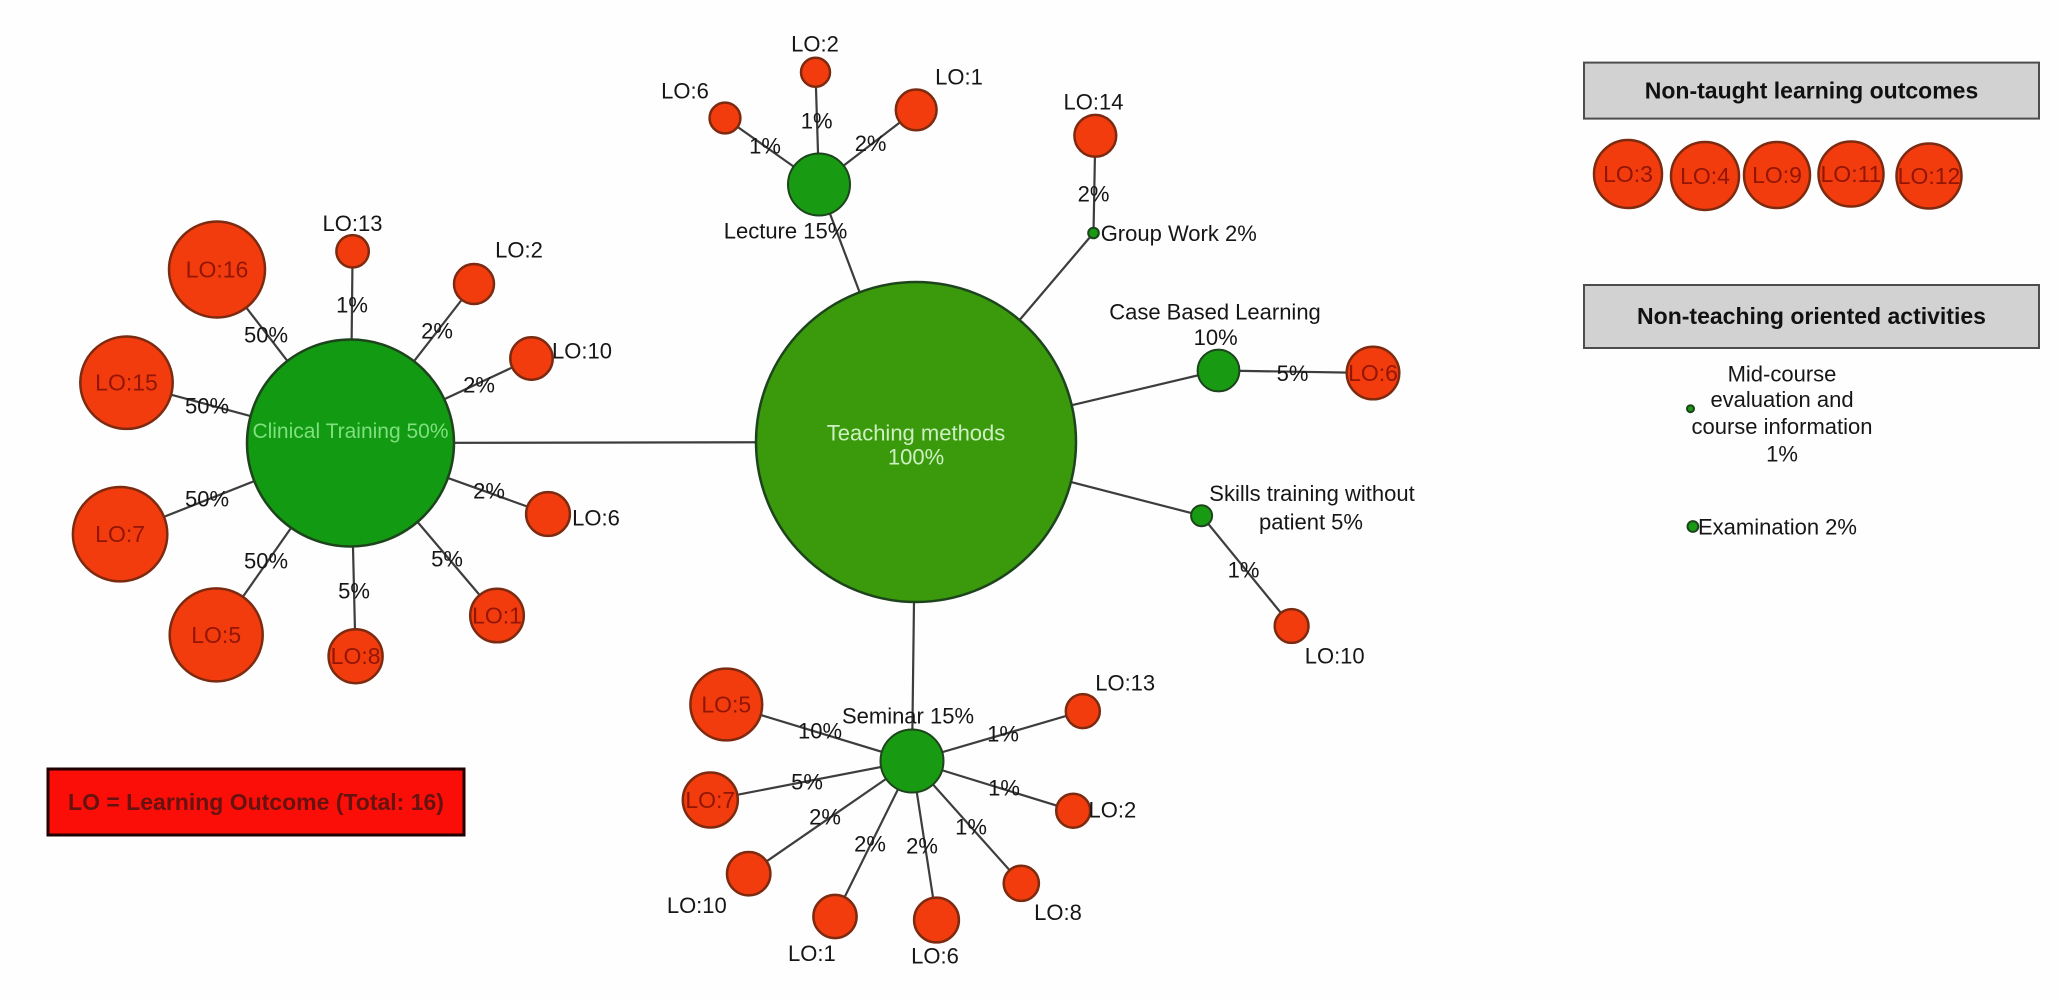  I want to click on svg-text: course information, so click(1782, 426).